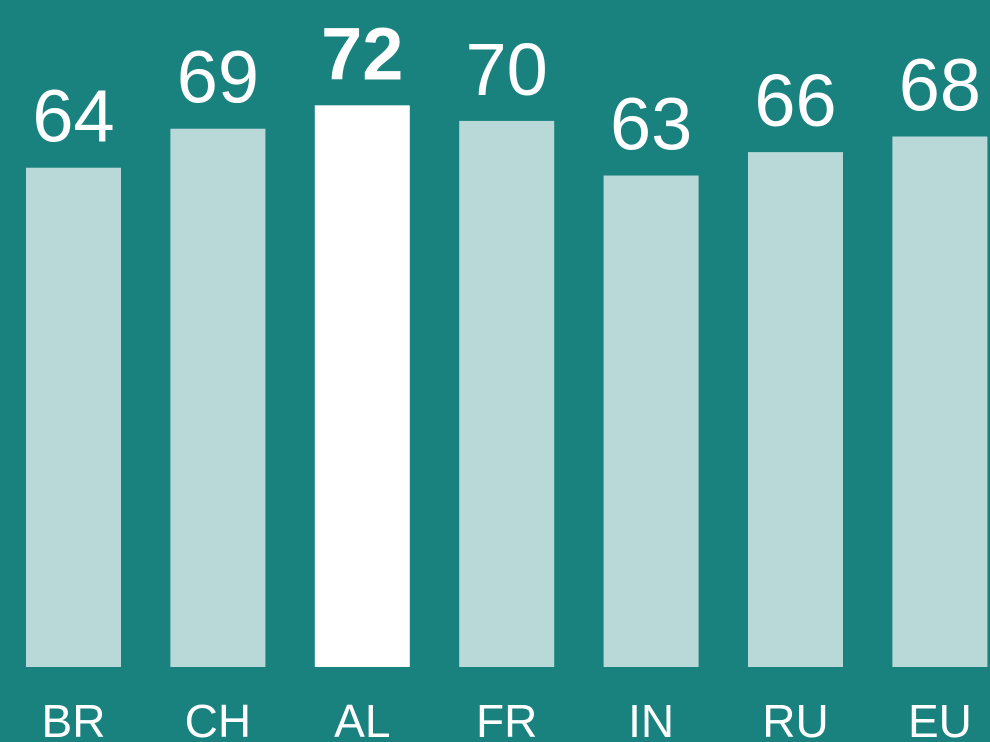  What do you see at coordinates (507, 69) in the screenshot?
I see `value-label: 70` at bounding box center [507, 69].